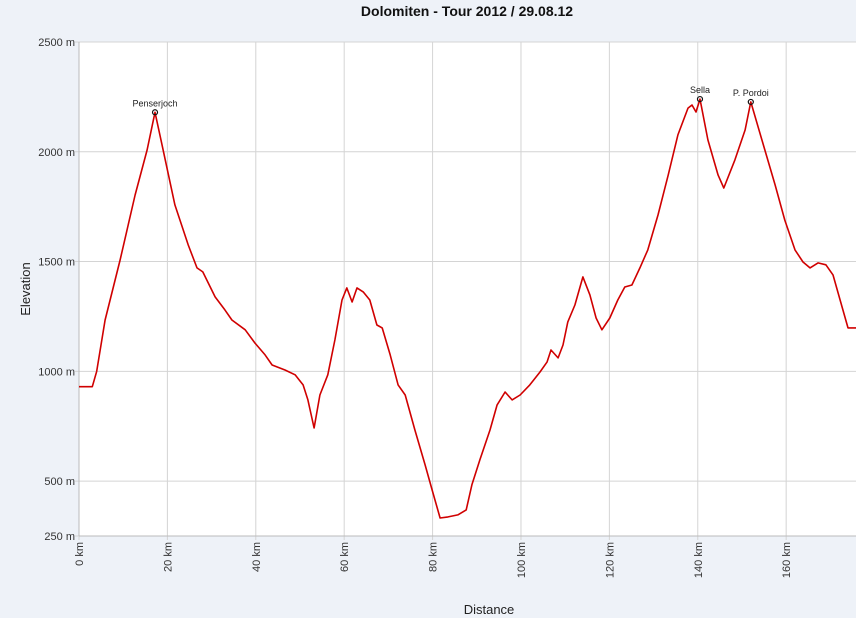 The height and width of the screenshot is (618, 856). What do you see at coordinates (489, 609) in the screenshot?
I see `x-axis-label: Distance` at bounding box center [489, 609].